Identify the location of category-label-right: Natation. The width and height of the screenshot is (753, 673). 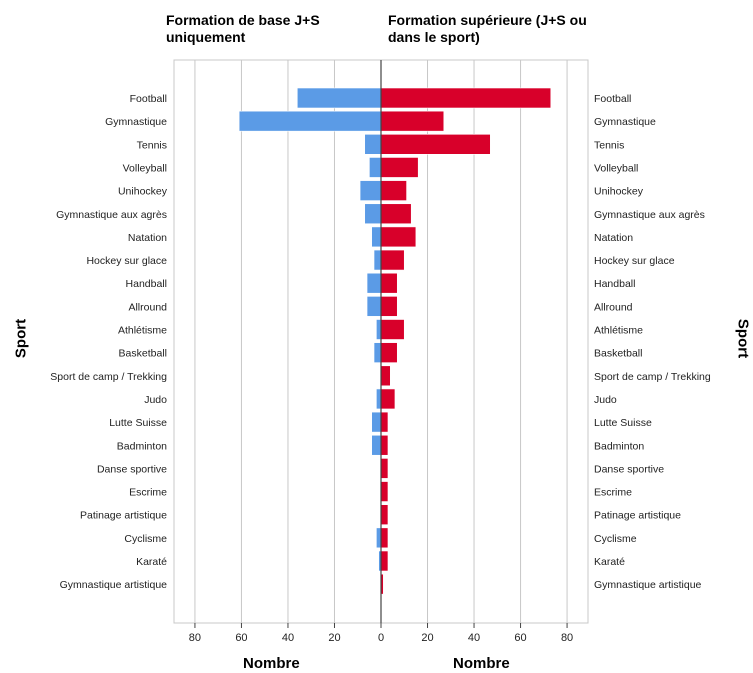
(613, 238).